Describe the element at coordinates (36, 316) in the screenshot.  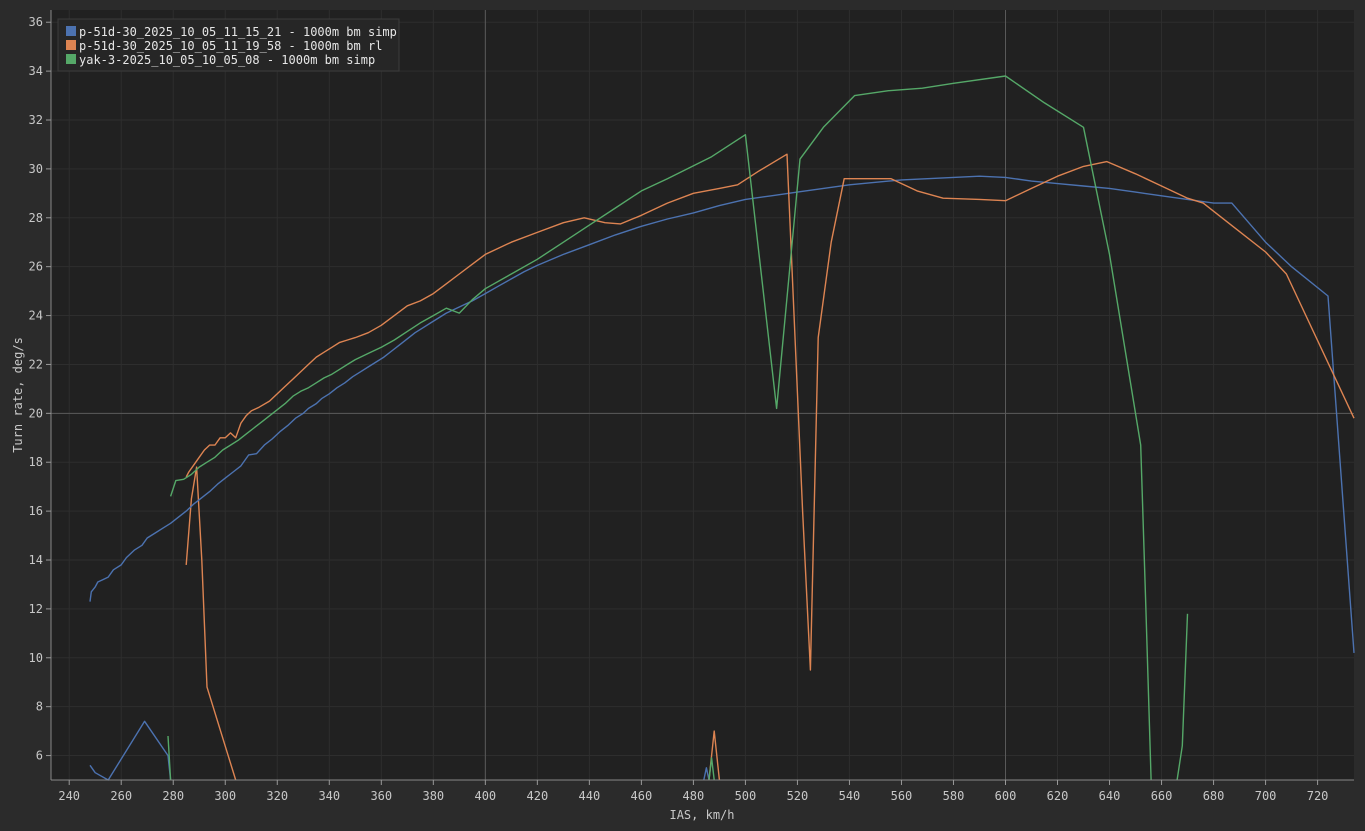
I see `y-tick-label-24: 24` at that location.